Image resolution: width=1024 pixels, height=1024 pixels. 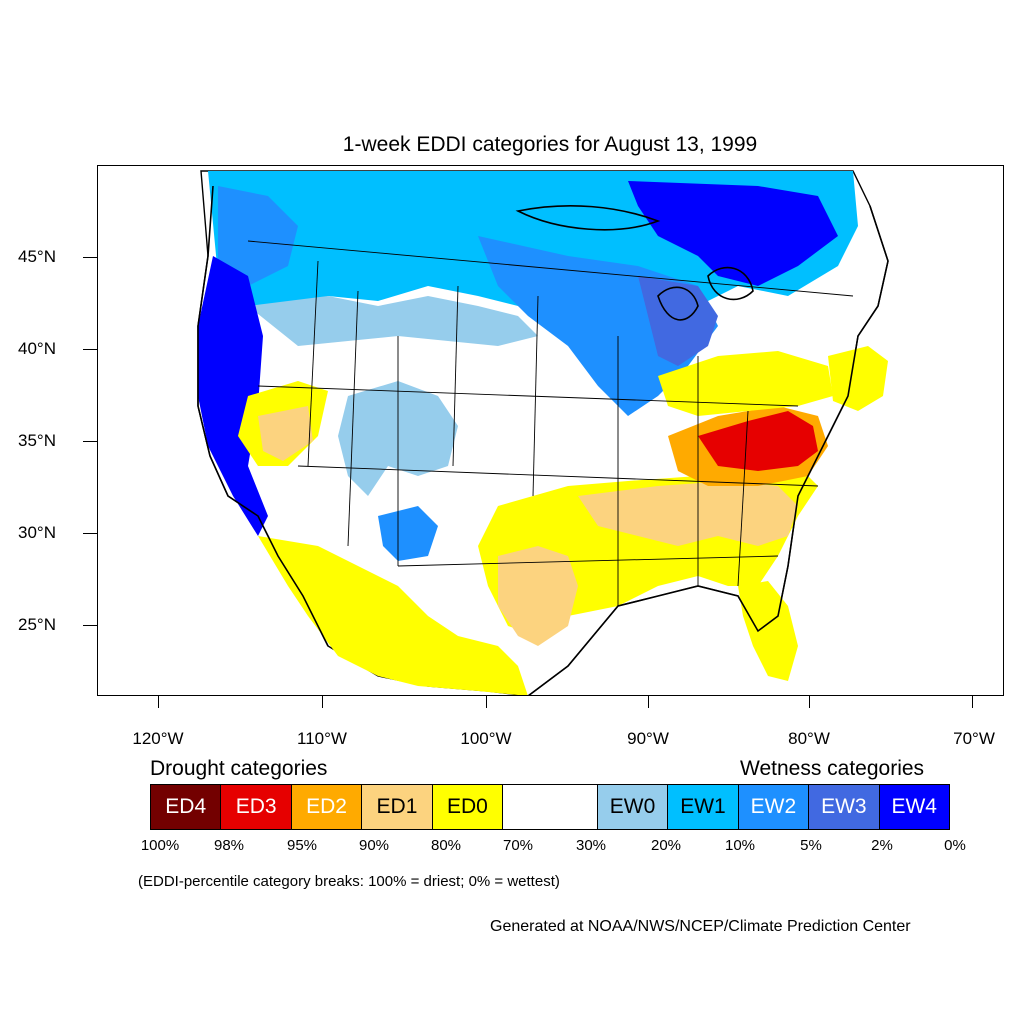 I want to click on dry-region-texas-ed1, so click(x=538, y=596).